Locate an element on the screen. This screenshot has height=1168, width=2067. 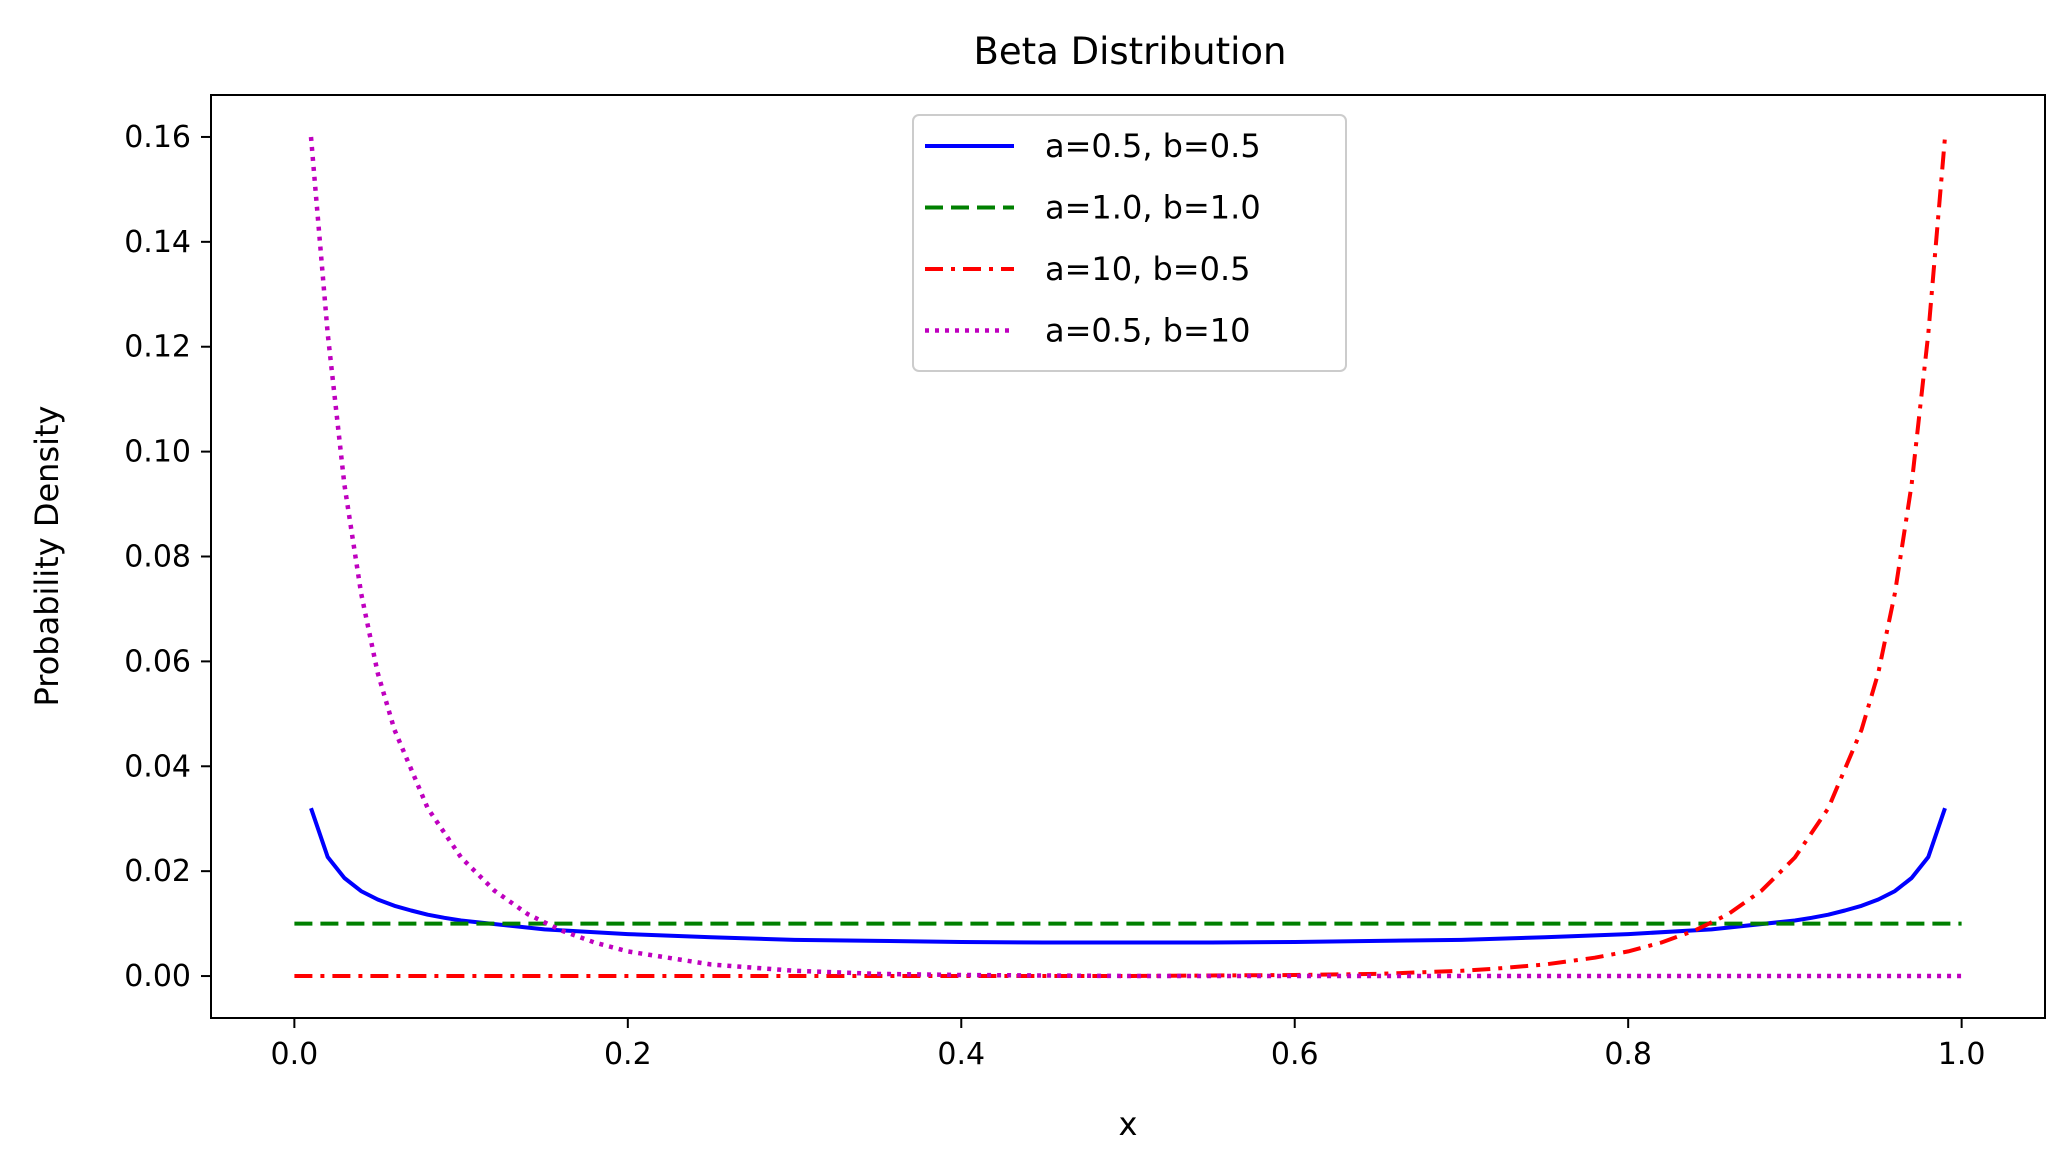
x-axis-label: x is located at coordinates (1128, 1124).